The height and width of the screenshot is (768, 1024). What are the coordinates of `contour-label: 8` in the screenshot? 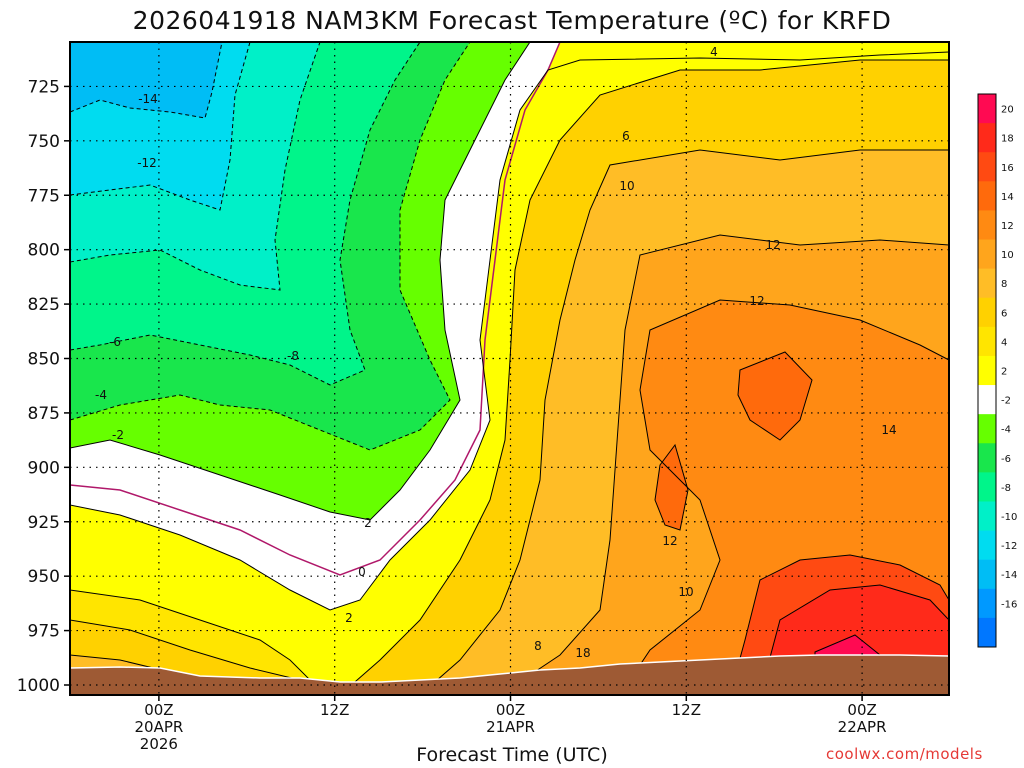 It's located at (538, 646).